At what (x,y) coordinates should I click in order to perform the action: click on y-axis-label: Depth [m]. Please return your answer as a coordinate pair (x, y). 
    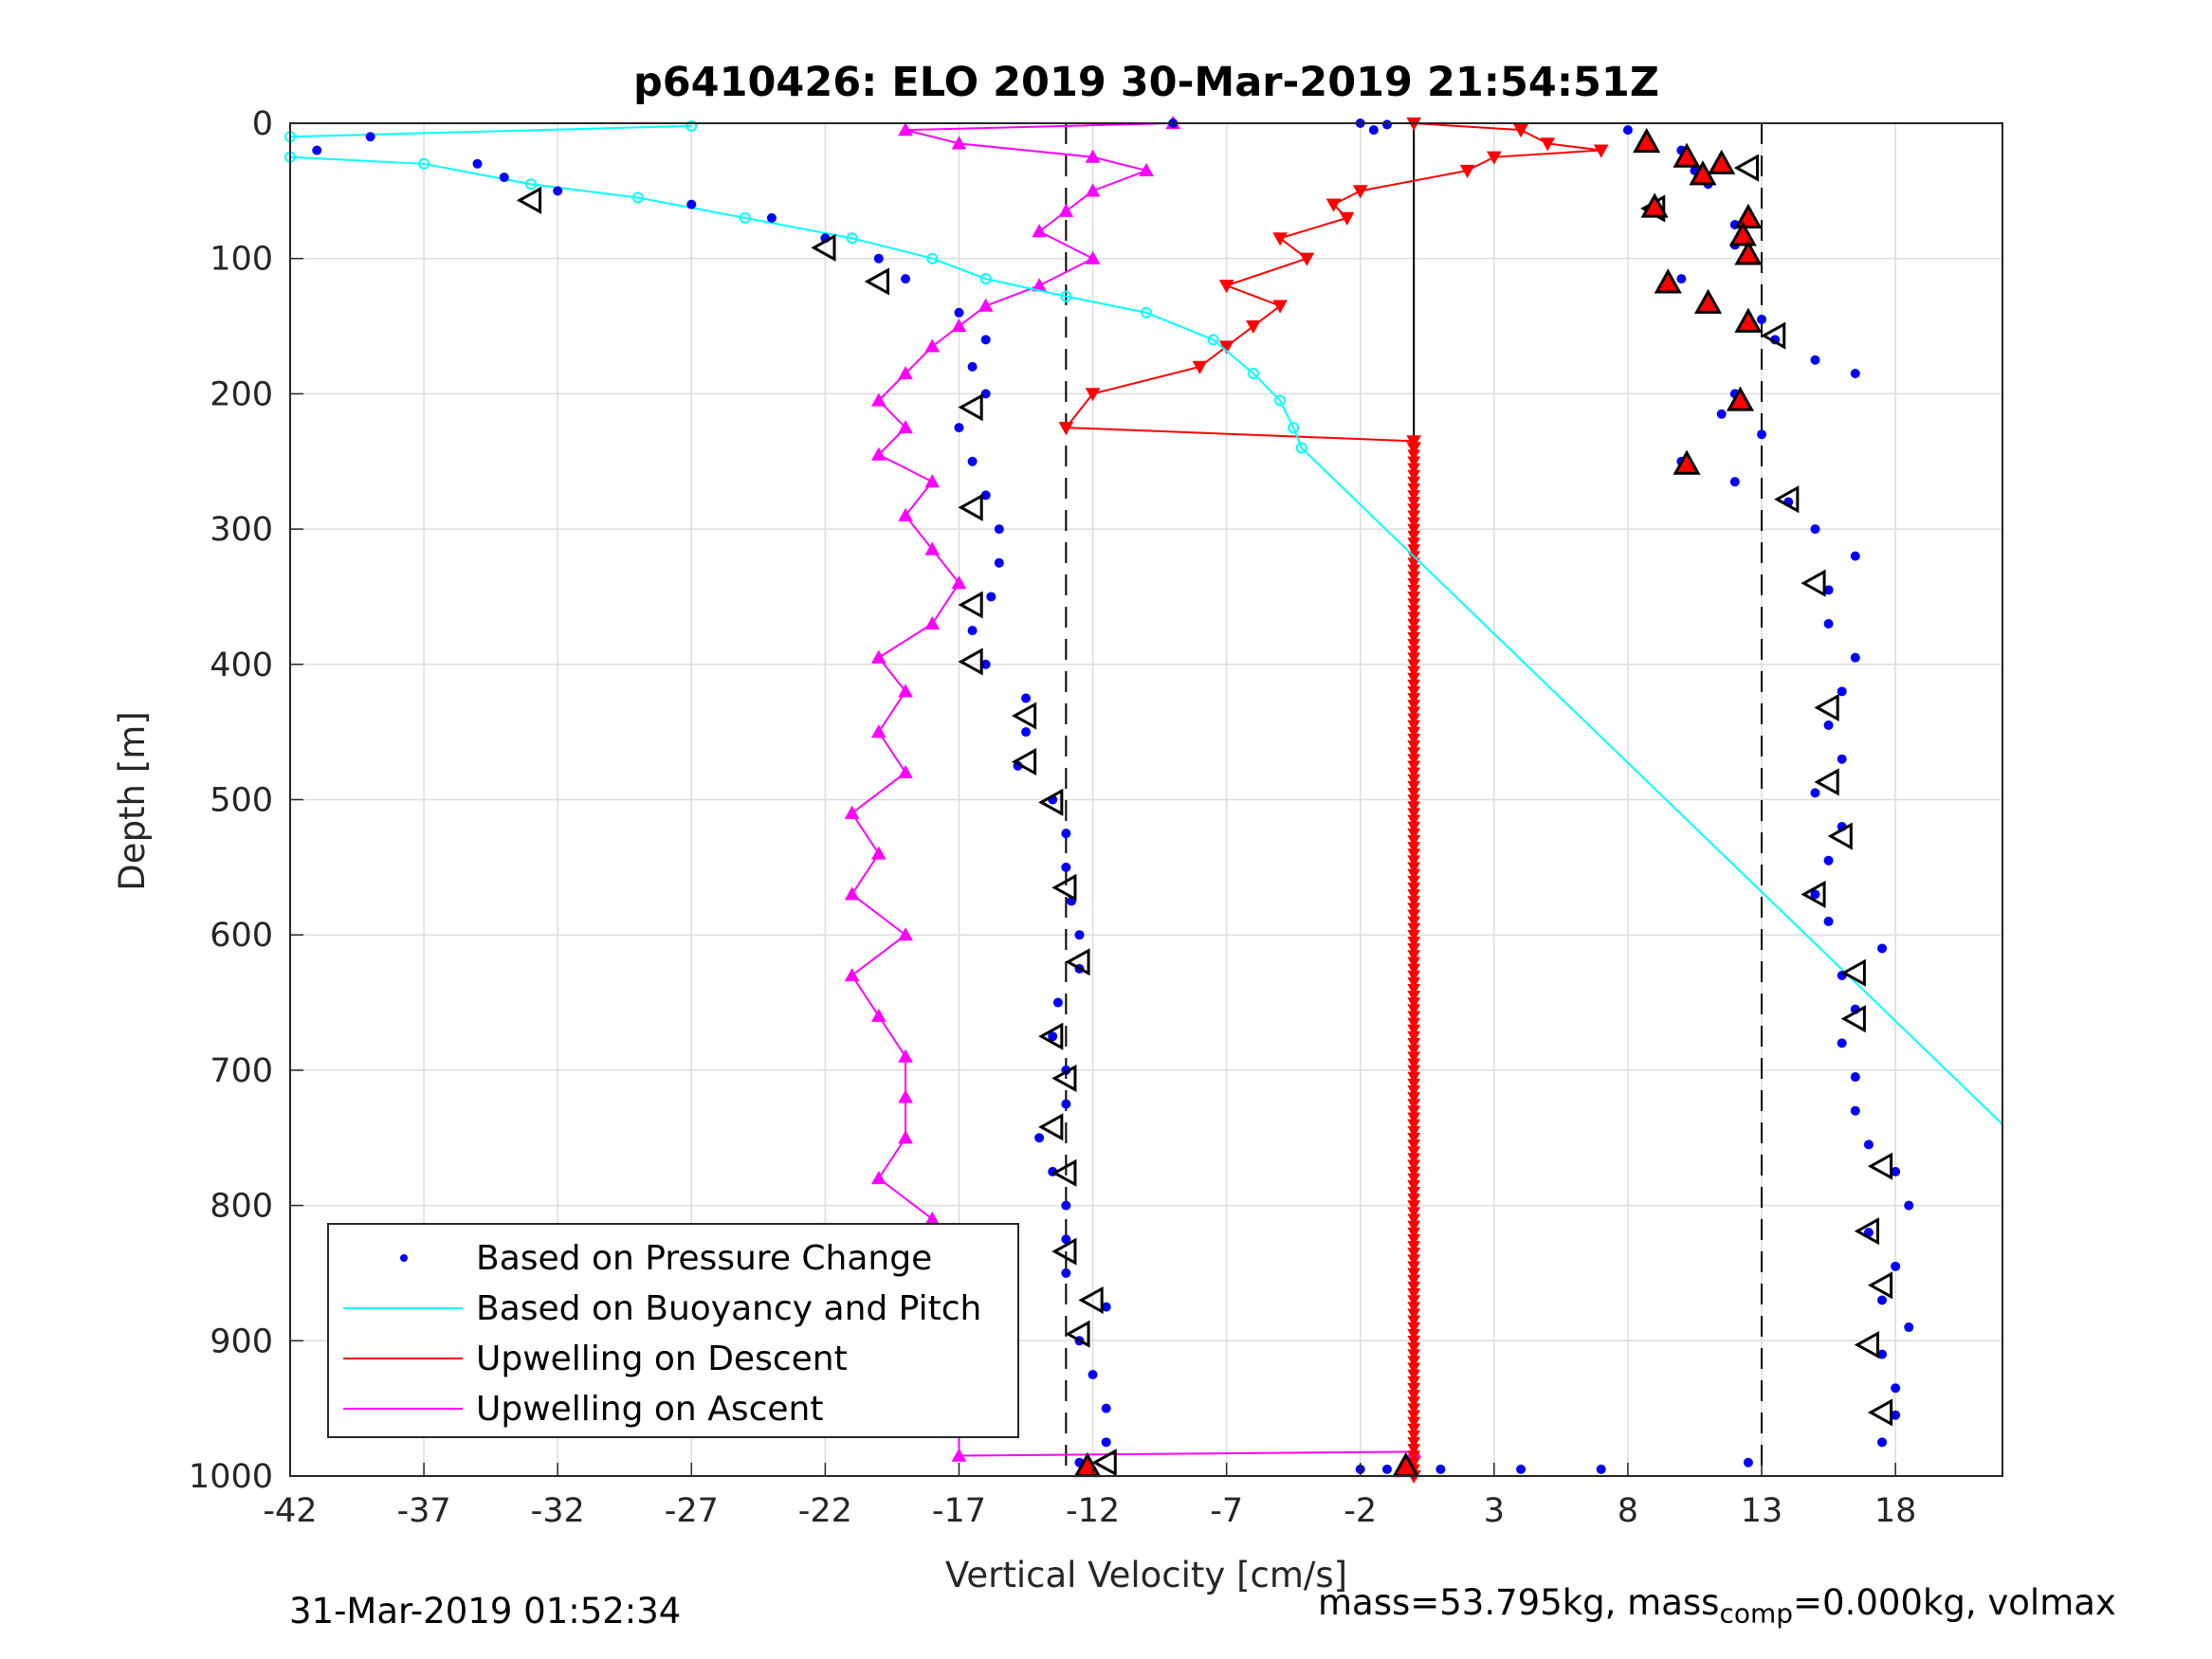
    Looking at the image, I should click on (132, 800).